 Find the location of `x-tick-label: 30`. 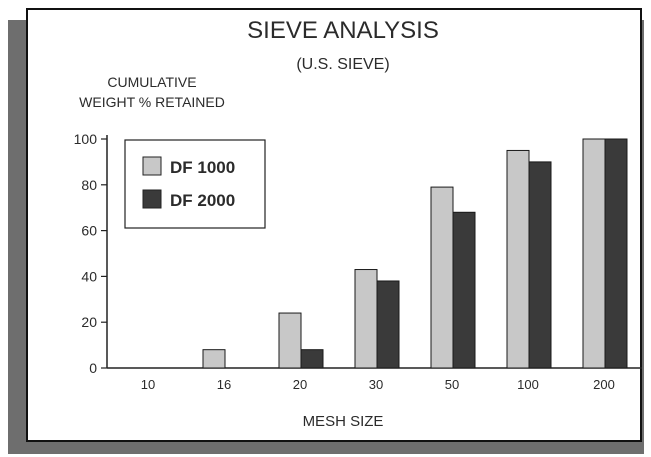

x-tick-label: 30 is located at coordinates (376, 384).